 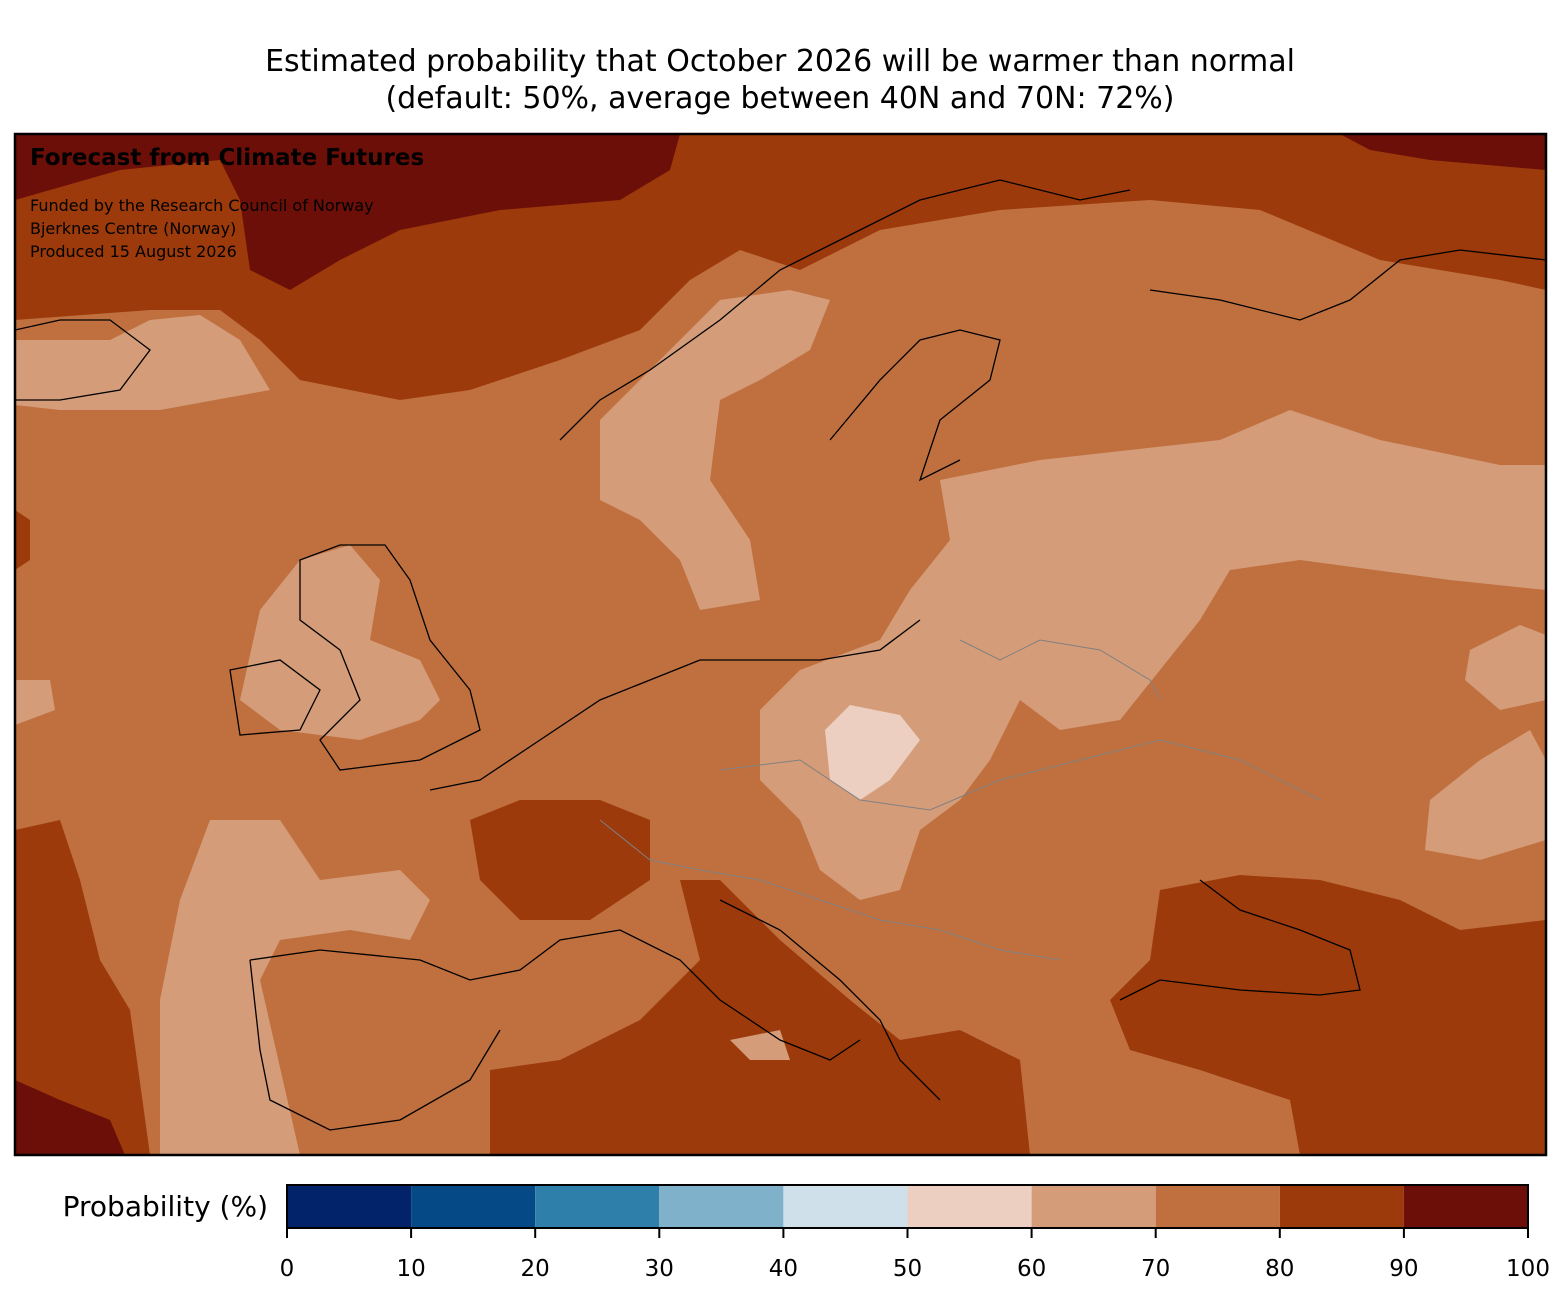 I want to click on colorbar-tick-label: 90, so click(x=1403, y=1269).